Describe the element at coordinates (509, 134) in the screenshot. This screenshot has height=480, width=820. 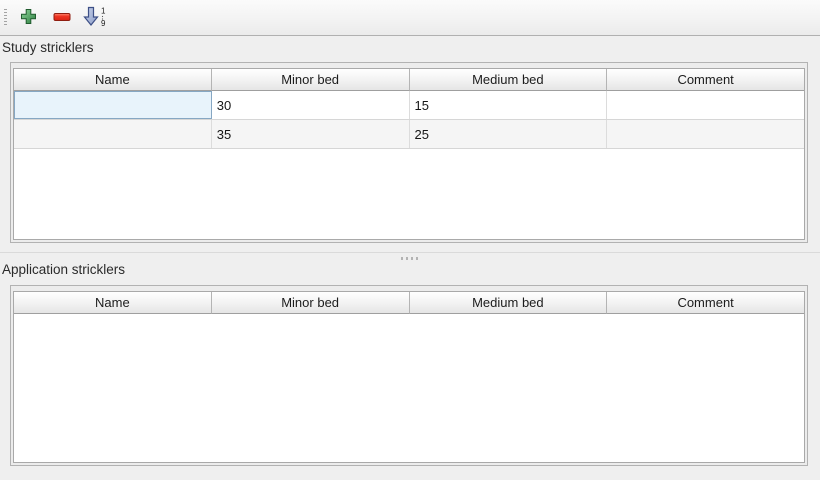
I see `medium-bed-cell: 25` at that location.